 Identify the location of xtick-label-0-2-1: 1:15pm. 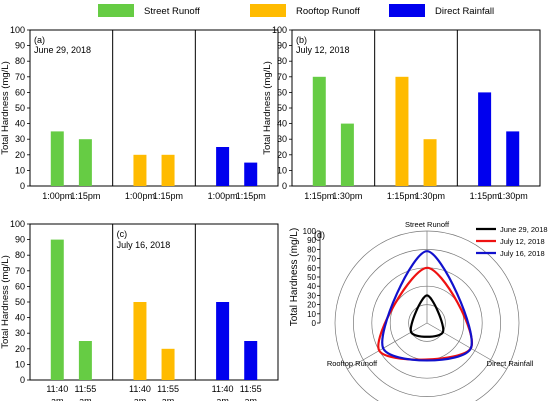
(251, 196).